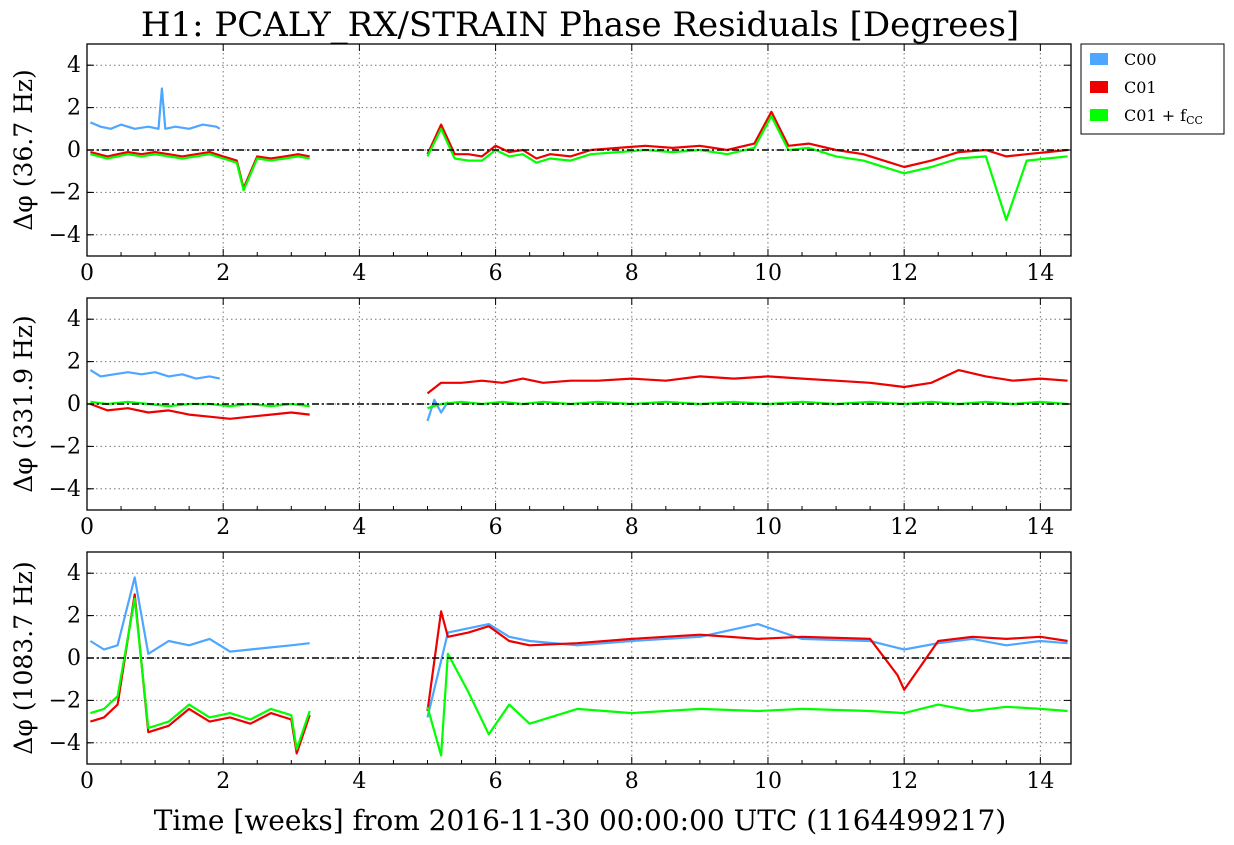 This screenshot has width=1234, height=845. Describe the element at coordinates (23, 404) in the screenshot. I see `y-axis-label: Δφ (331.9 Hz)` at that location.